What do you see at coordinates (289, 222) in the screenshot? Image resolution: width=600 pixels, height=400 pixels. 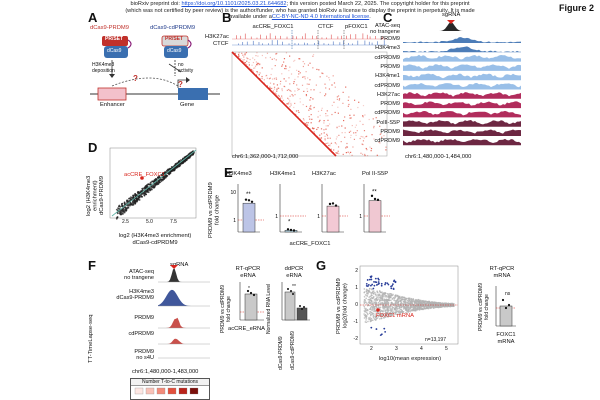 I see `e-significance: *` at bounding box center [289, 222].